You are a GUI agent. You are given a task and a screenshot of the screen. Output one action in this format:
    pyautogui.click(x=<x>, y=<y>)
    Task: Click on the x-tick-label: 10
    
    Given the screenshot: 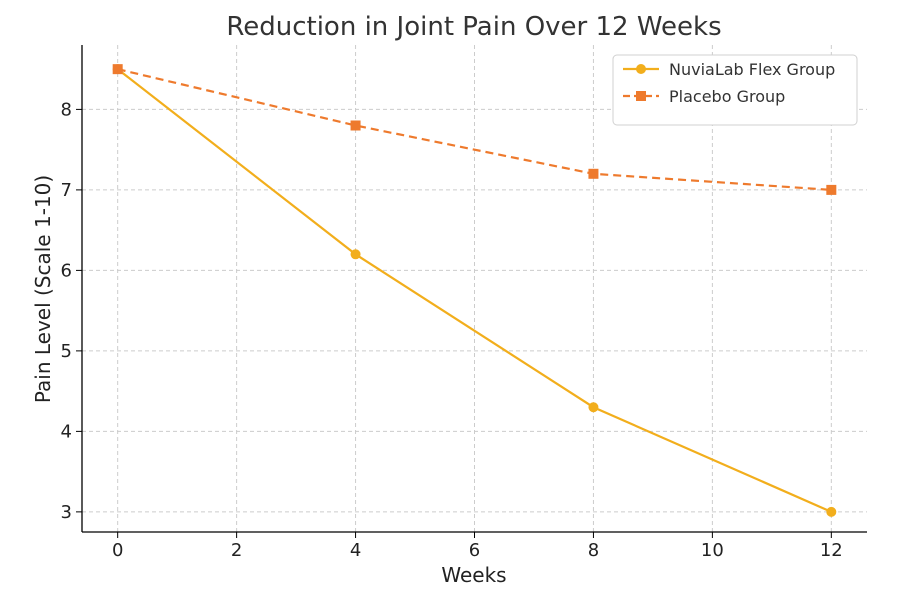 What is the action you would take?
    pyautogui.click(x=712, y=550)
    